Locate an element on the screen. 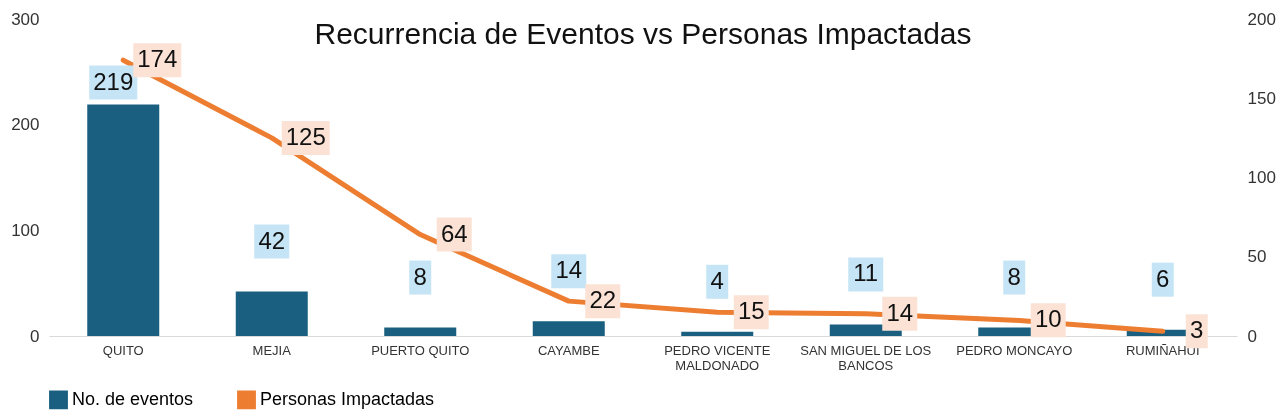 The height and width of the screenshot is (416, 1286). data-label: 219 is located at coordinates (113, 81).